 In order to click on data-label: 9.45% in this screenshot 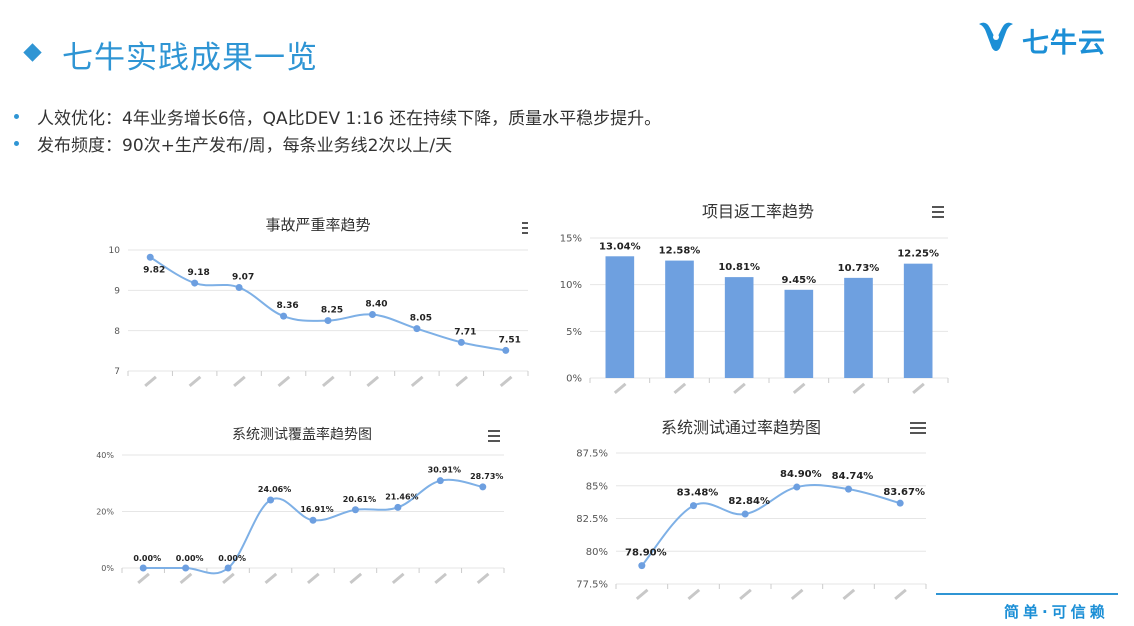, I will do `click(798, 280)`.